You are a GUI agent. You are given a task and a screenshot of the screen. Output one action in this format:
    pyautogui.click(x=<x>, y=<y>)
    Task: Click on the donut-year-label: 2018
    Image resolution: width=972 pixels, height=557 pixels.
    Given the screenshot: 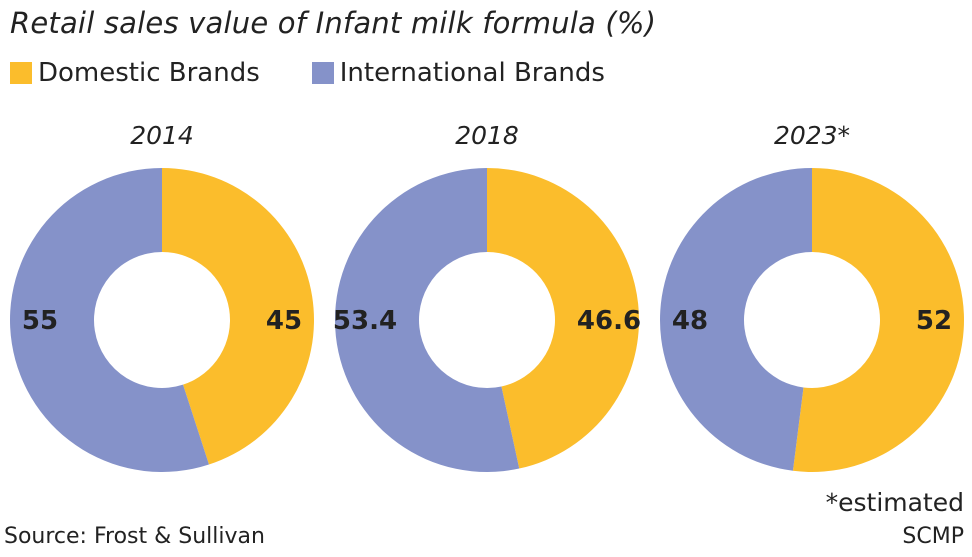 What is the action you would take?
    pyautogui.click(x=487, y=135)
    